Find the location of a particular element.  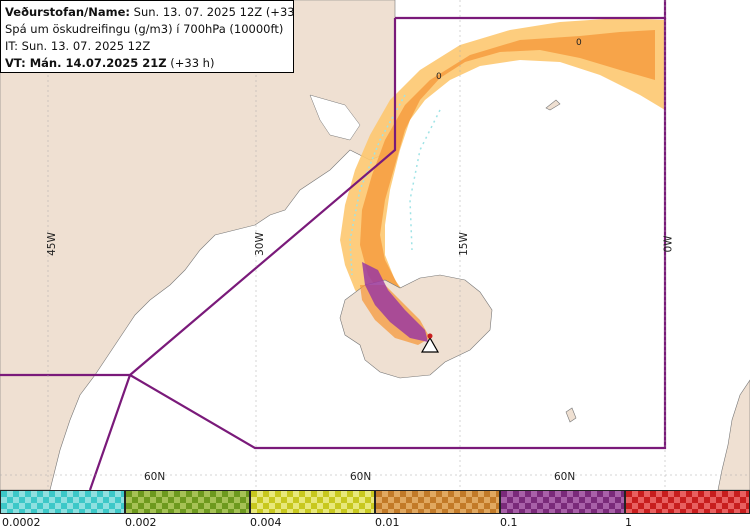

legend-tick: 0.004 is located at coordinates (266, 522).